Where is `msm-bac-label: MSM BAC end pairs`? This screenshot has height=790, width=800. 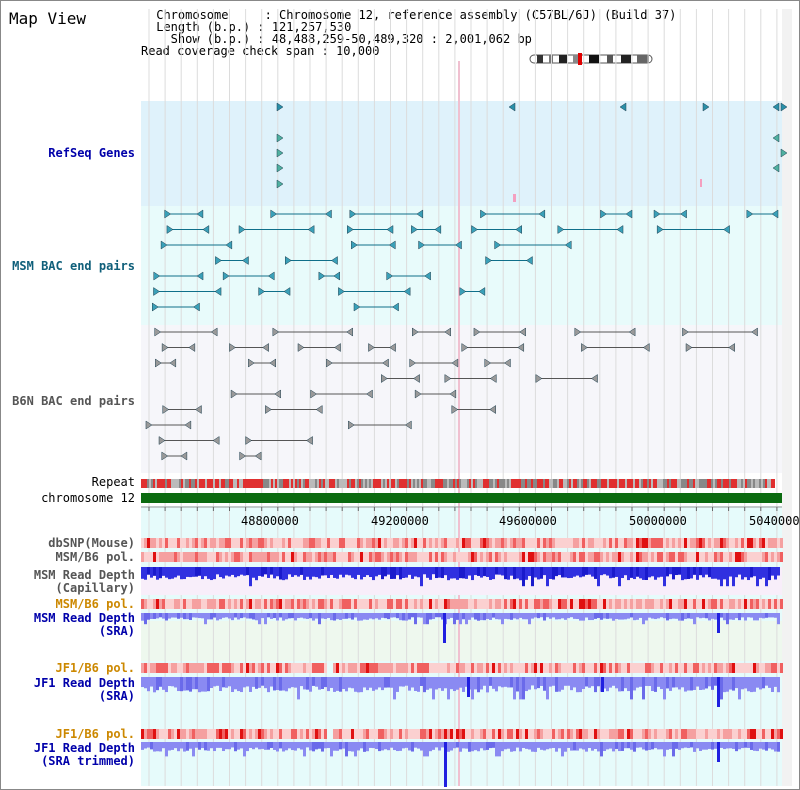 msm-bac-label: MSM BAC end pairs is located at coordinates (73, 266).